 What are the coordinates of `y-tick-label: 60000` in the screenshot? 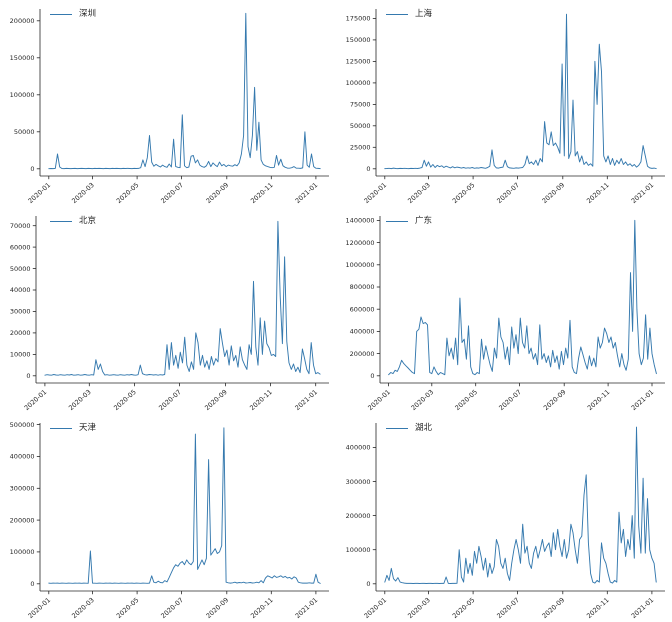 It's located at (20, 247).